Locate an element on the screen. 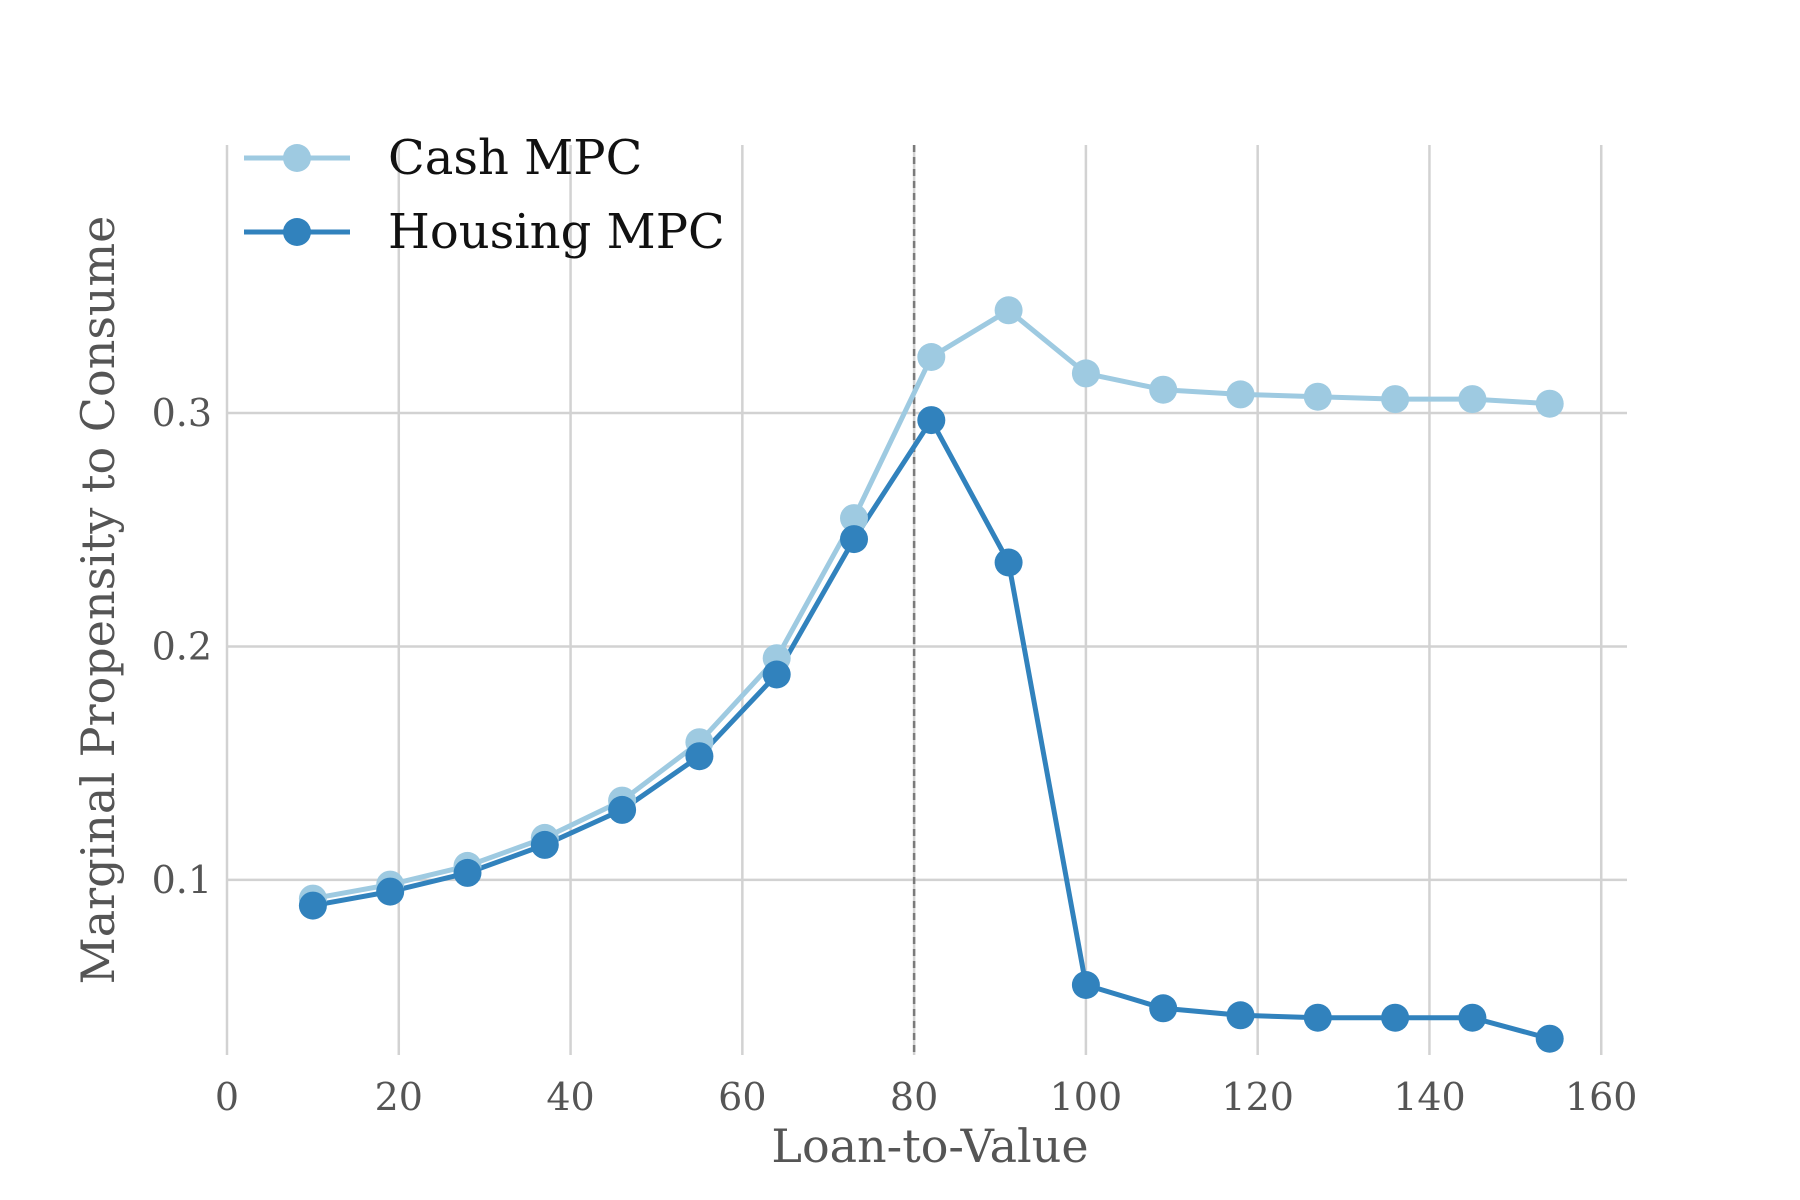 The height and width of the screenshot is (1200, 1800). y-tick-label-0-3: 0.3 is located at coordinates (182, 413).